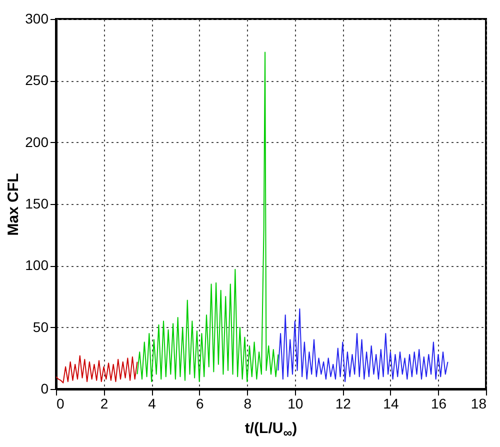  Describe the element at coordinates (343, 404) in the screenshot. I see `x-tick-label: 12` at that location.